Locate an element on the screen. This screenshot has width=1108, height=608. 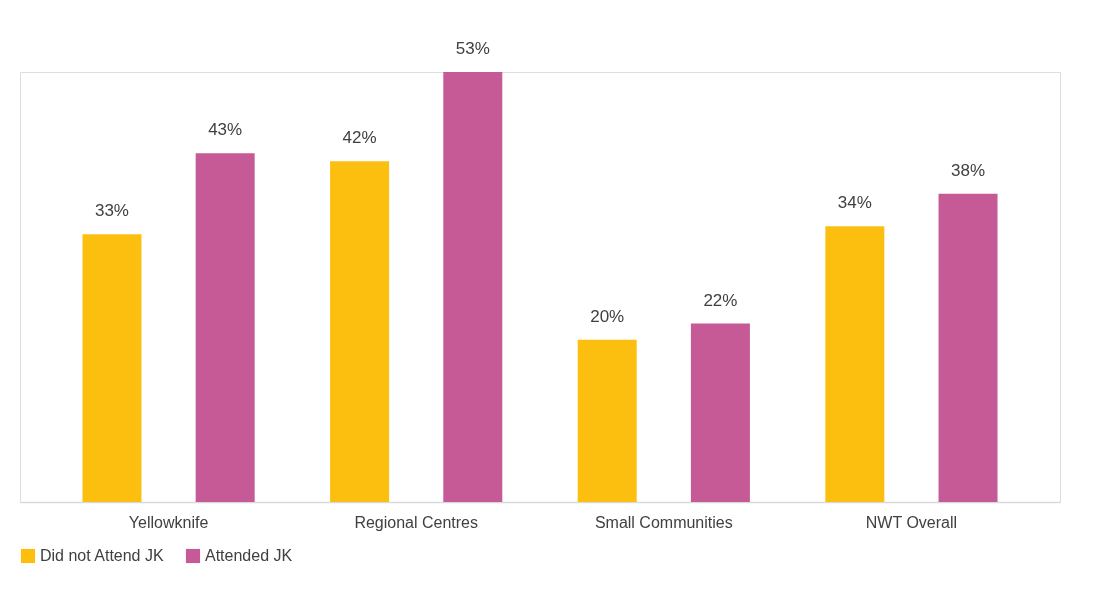
data-label: 34% is located at coordinates (854, 203).